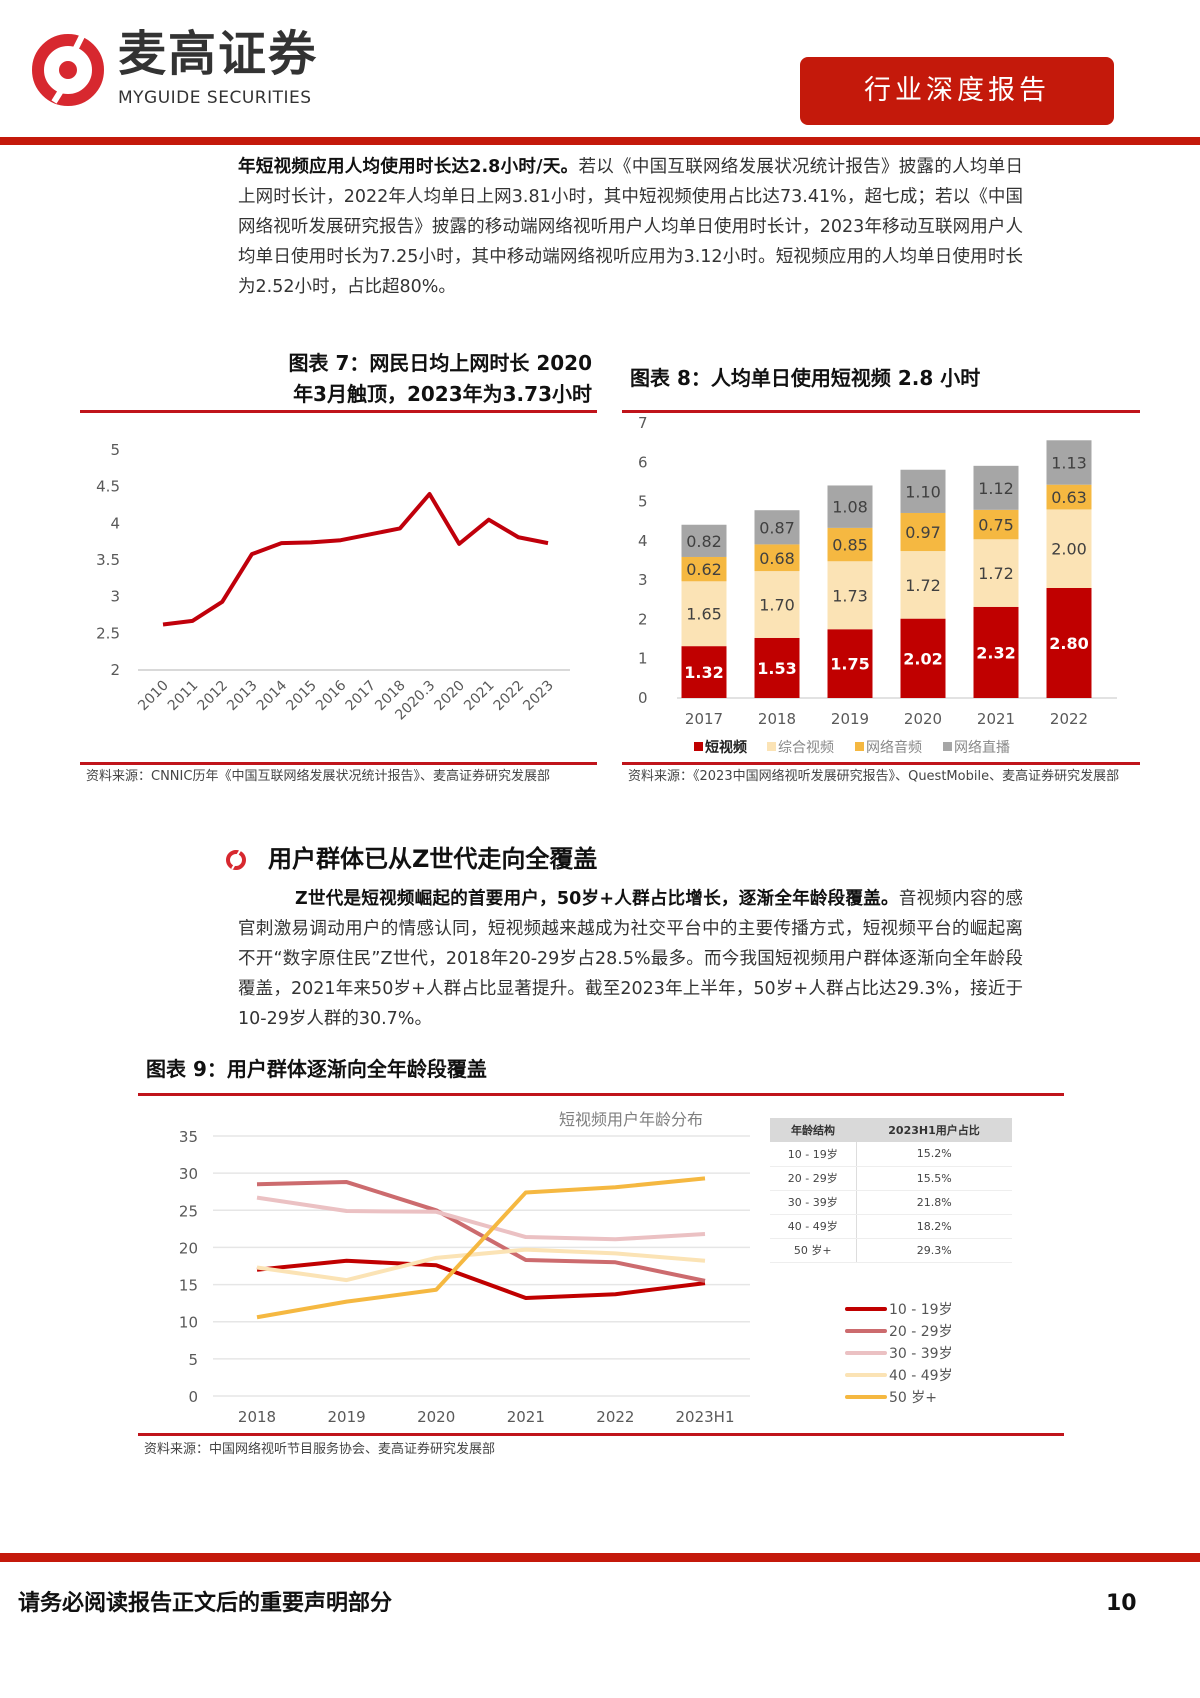  Describe the element at coordinates (108, 487) in the screenshot. I see `y-tick-label: 4.5` at that location.